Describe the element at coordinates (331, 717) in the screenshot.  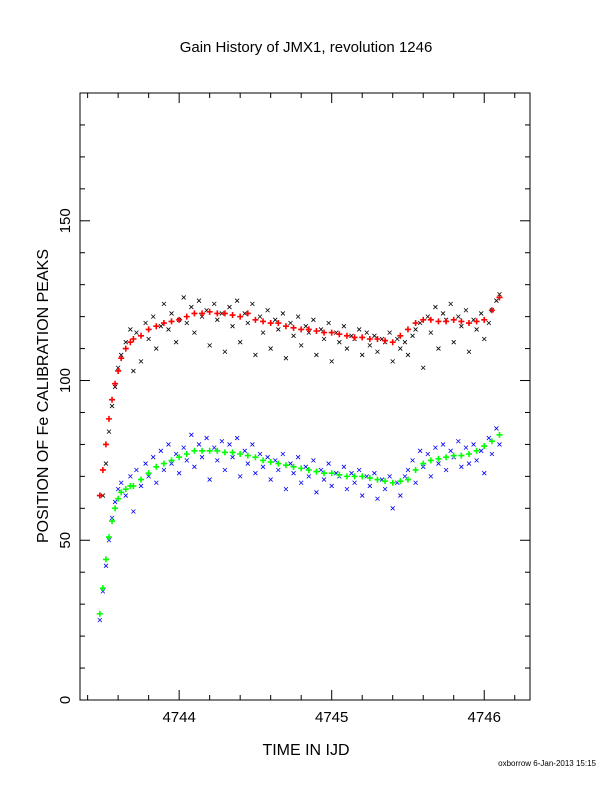
I see `x-tick-label: 4745` at that location.